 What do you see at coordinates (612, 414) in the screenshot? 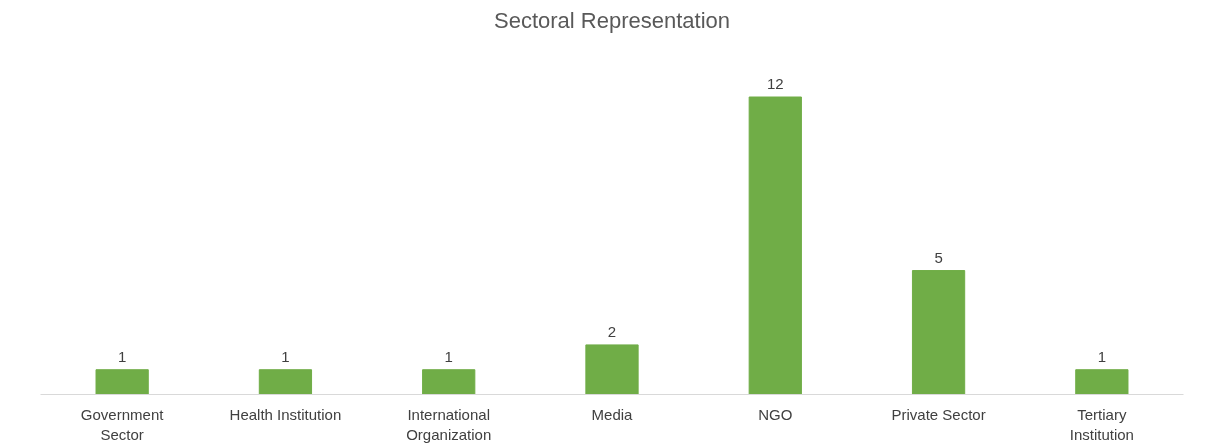
I see `x-tick-label: Media` at bounding box center [612, 414].